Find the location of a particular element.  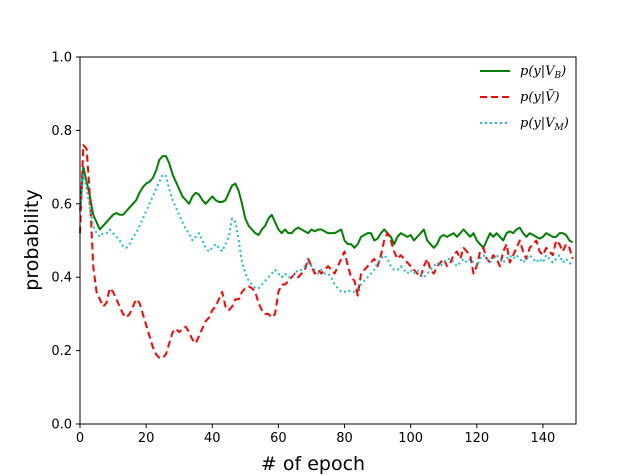

y-tick-label: 1.0 is located at coordinates (61, 58).